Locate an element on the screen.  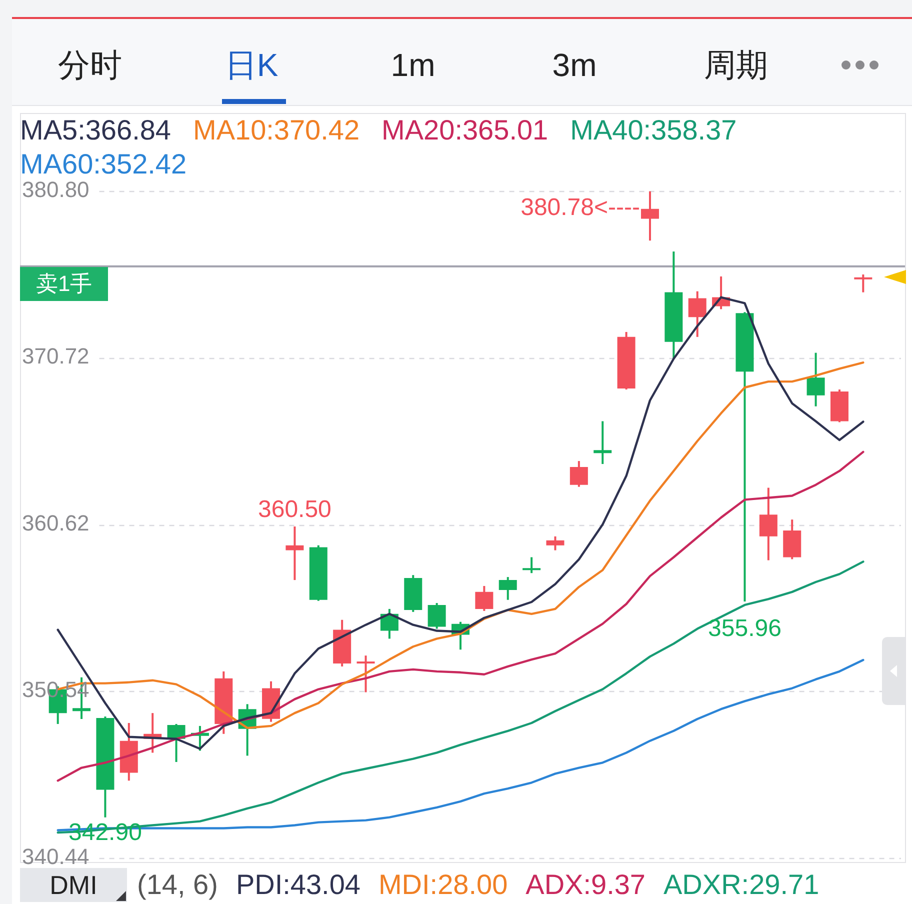
text: MA5:366.84 is located at coordinates (95, 130).